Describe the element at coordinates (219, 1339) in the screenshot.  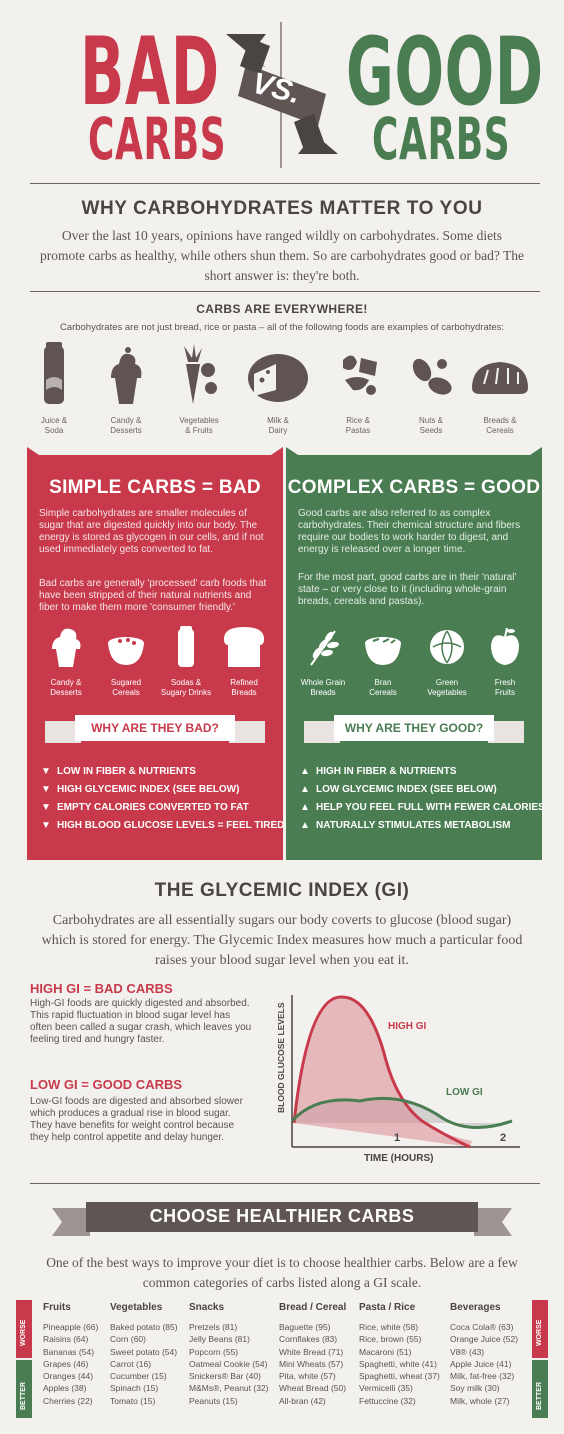
I see `list-item: Jelly Beans (81)` at that location.